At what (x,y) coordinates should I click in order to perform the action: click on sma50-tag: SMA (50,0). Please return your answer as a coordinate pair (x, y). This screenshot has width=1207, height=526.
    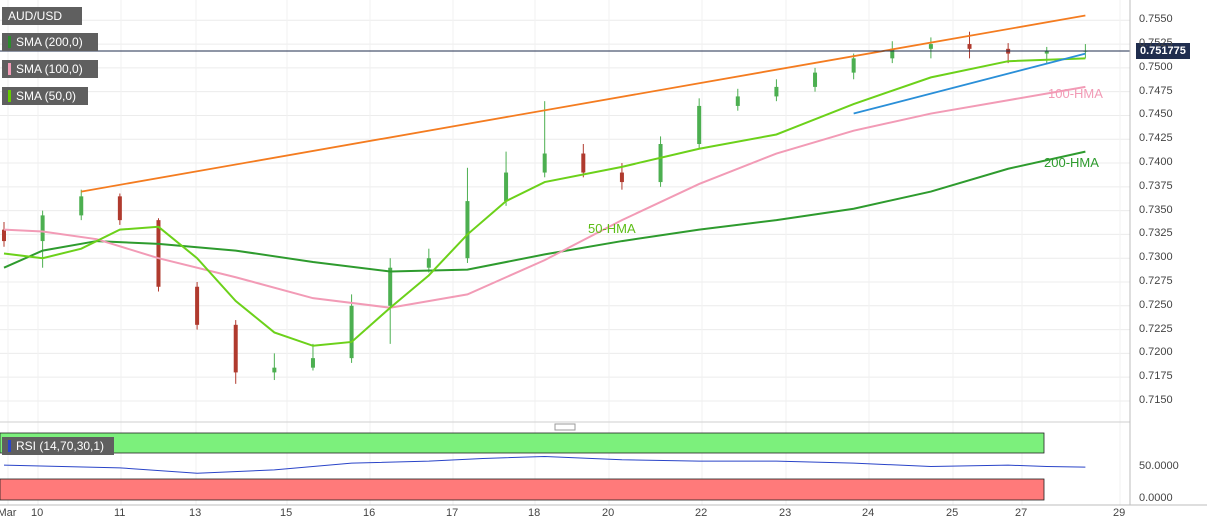
    Looking at the image, I should click on (45, 96).